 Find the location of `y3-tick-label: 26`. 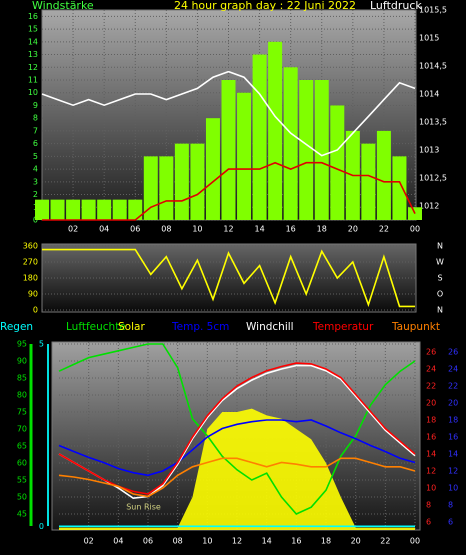

y3-tick-label: 26 is located at coordinates (453, 352).